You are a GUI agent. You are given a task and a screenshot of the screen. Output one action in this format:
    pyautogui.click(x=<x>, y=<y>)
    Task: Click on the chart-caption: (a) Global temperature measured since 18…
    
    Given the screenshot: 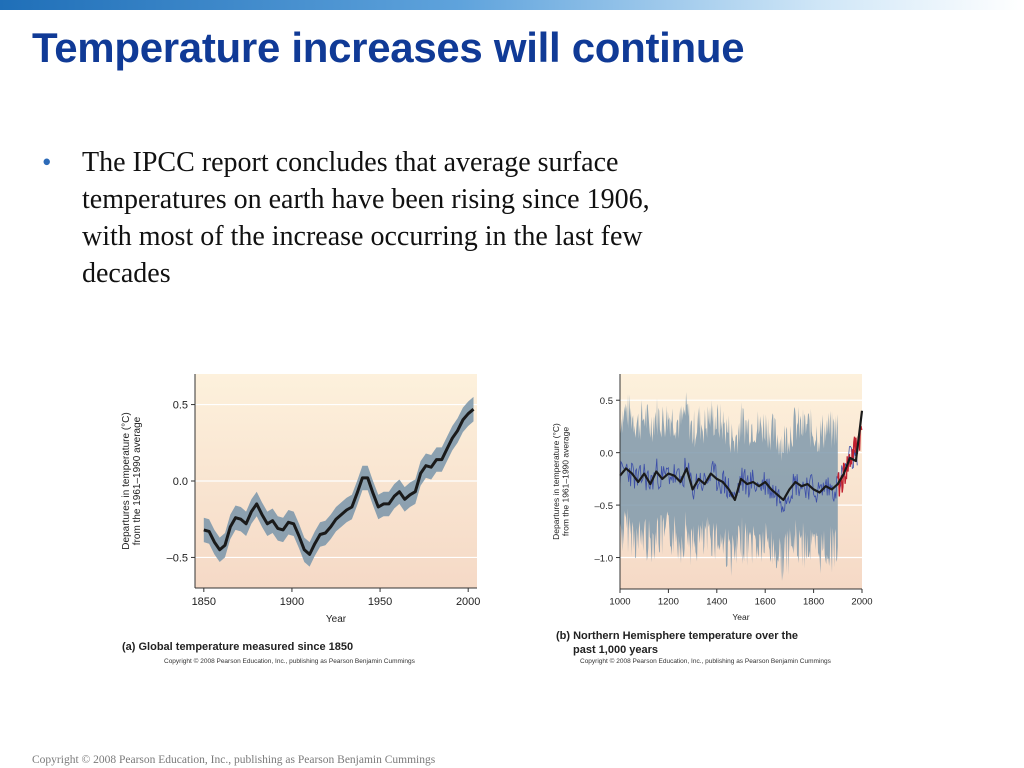 What is the action you would take?
    pyautogui.click(x=238, y=647)
    